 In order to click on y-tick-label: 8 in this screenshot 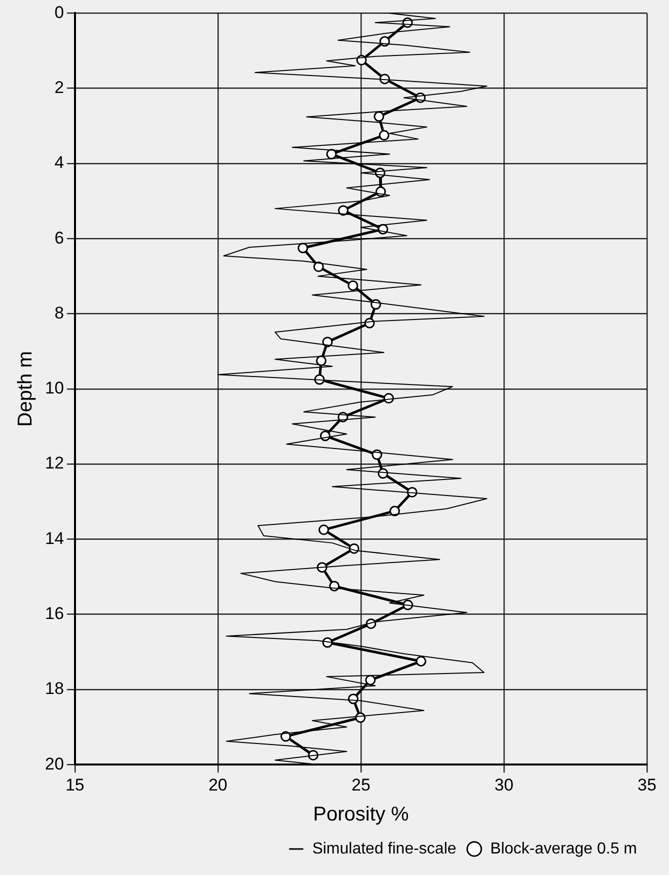, I will do `click(59, 312)`.